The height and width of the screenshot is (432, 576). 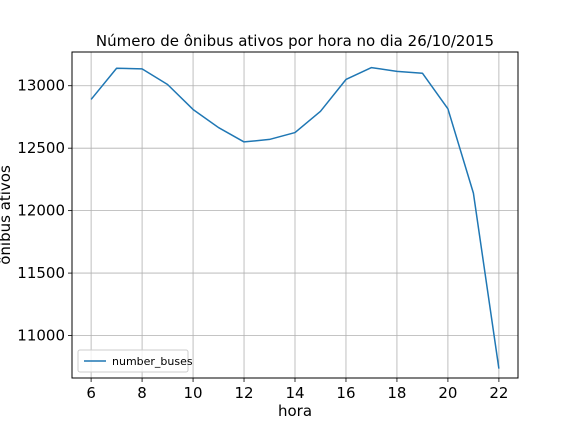 What do you see at coordinates (396, 393) in the screenshot?
I see `x-tick-label: 18` at bounding box center [396, 393].